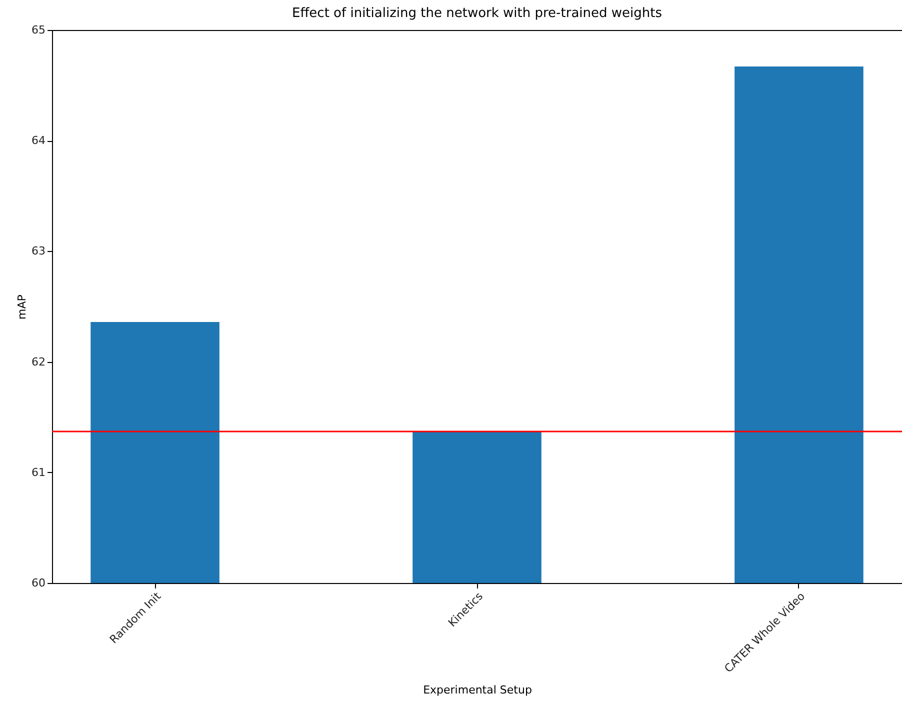 The width and height of the screenshot is (902, 713). I want to click on y-tick-label: 64, so click(39, 141).